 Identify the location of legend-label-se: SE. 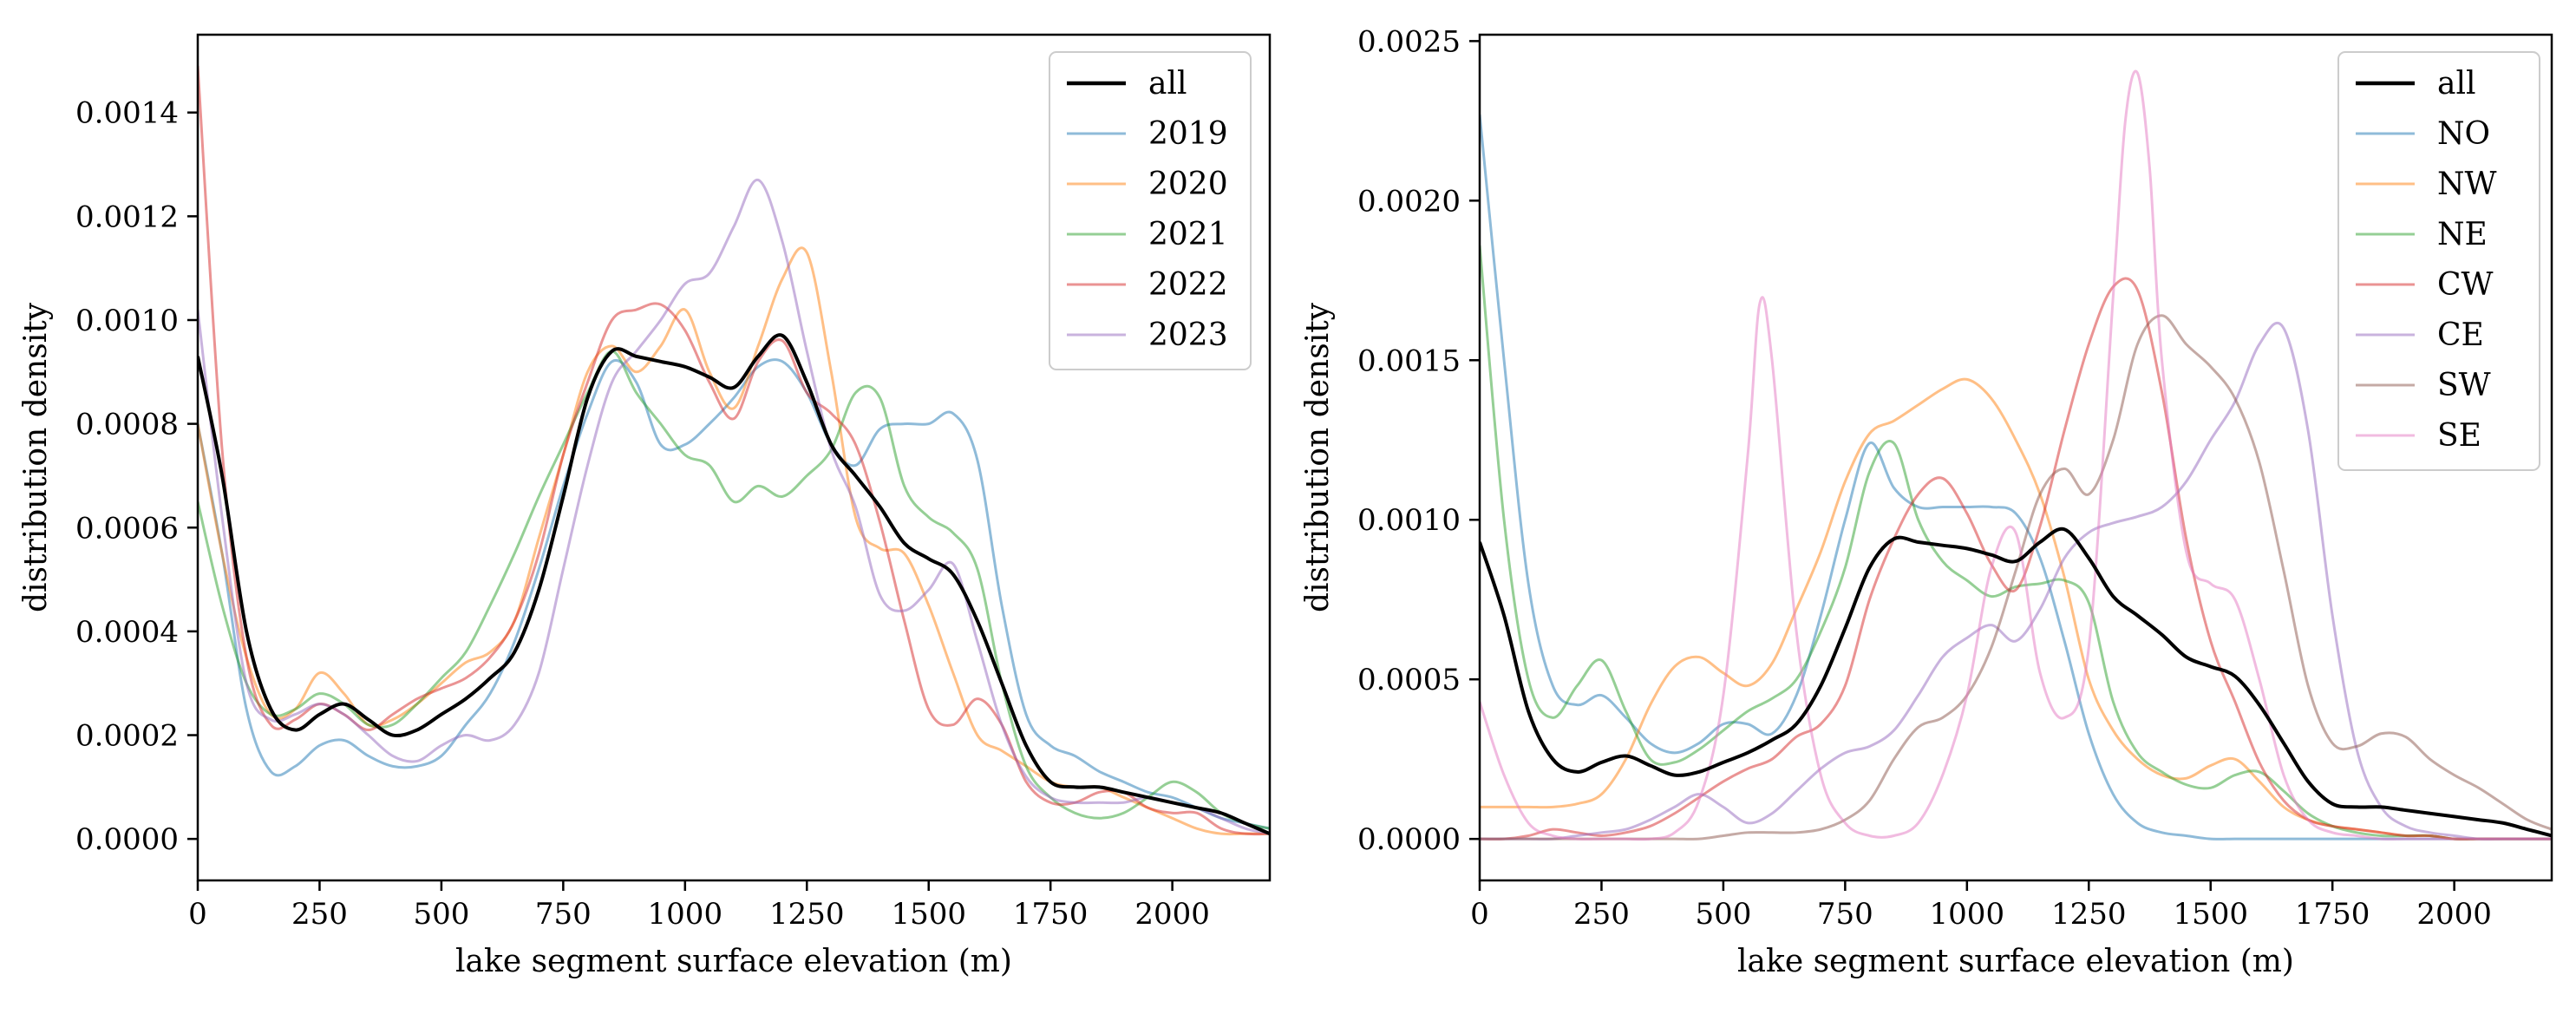
(2459, 436).